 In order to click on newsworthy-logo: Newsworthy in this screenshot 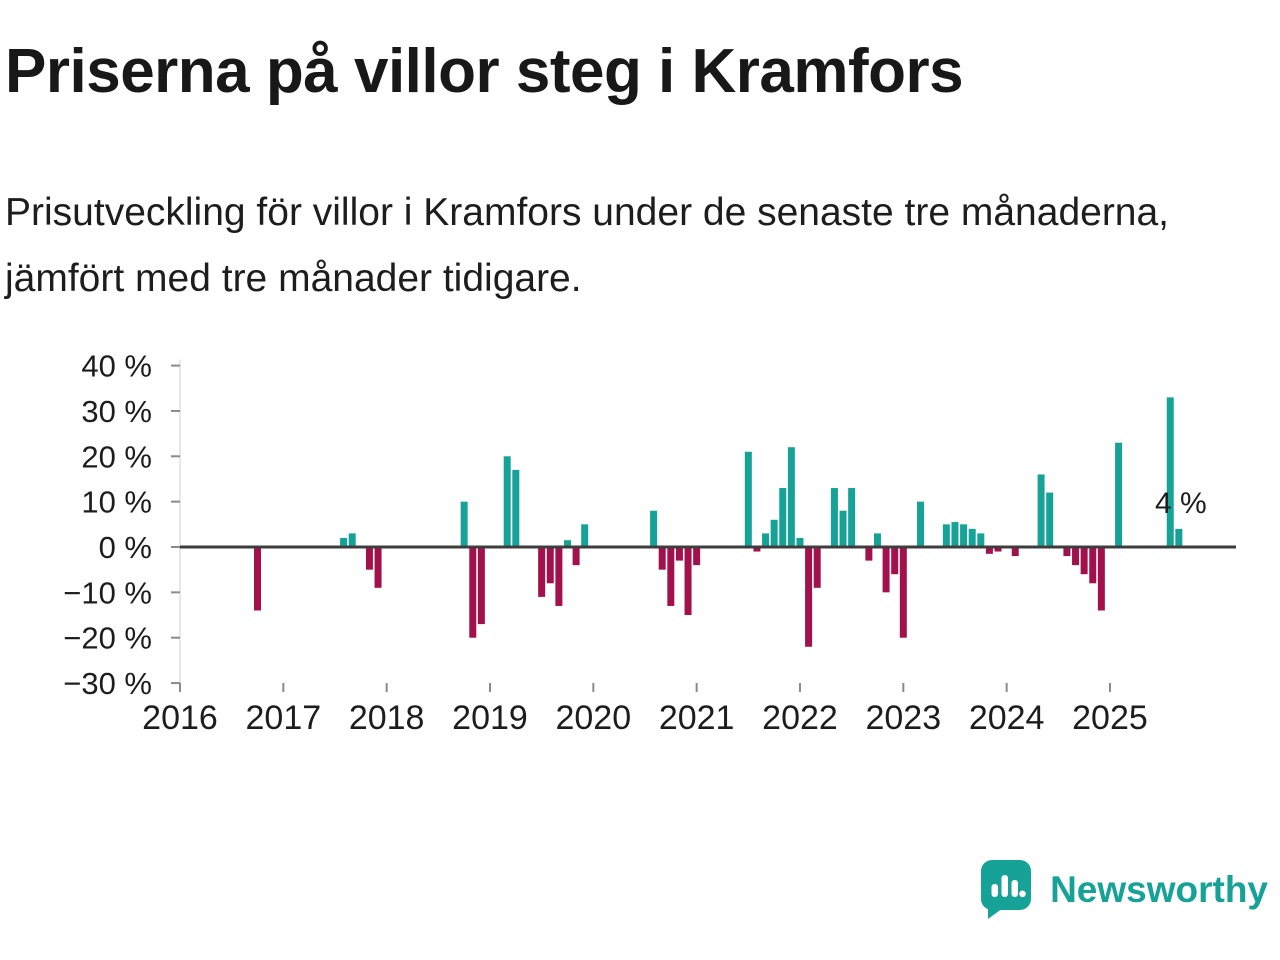, I will do `click(1124, 890)`.